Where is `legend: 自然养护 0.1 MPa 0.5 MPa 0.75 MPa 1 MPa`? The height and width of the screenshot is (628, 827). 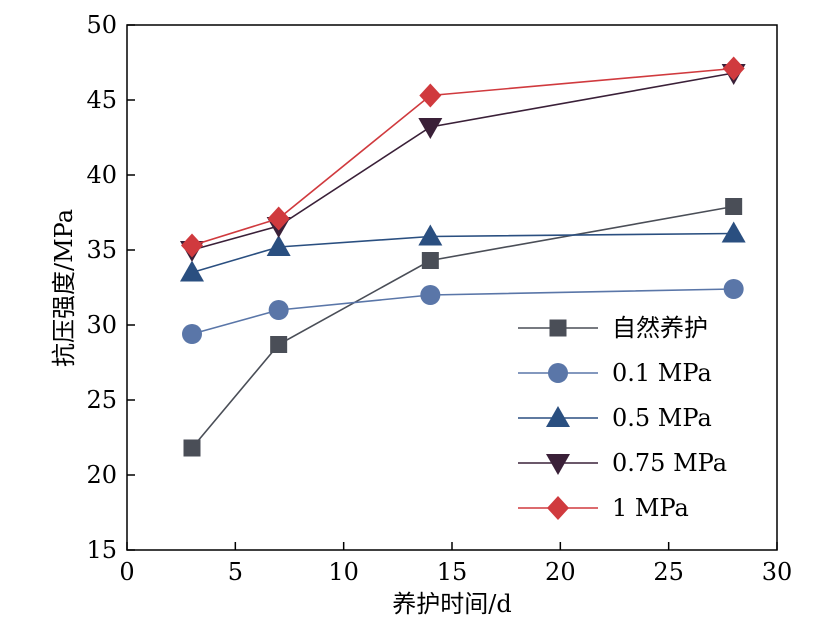 legend: 自然养护 0.1 MPa 0.5 MPa 0.75 MPa 1 MPa is located at coordinates (622, 418).